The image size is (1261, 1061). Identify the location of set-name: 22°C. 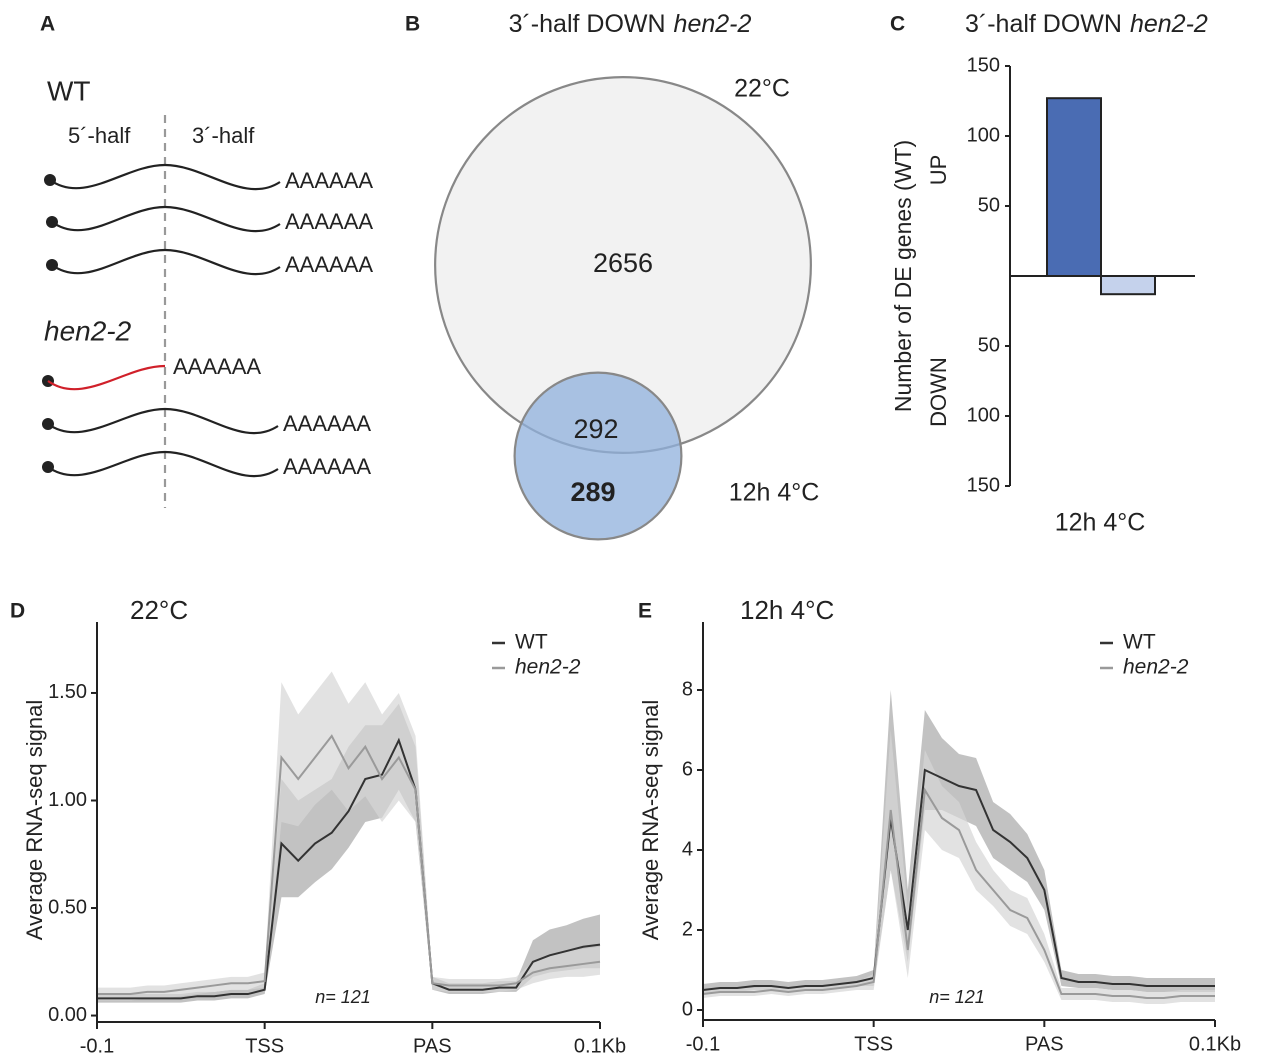
(762, 89).